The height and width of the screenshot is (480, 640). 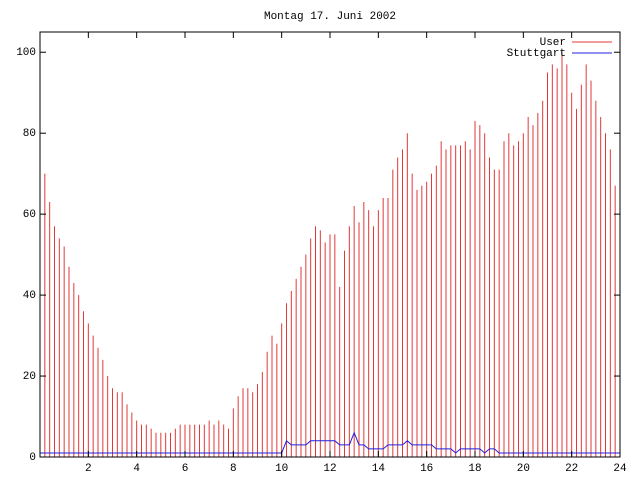 I want to click on y-tick-label: 40, so click(x=29, y=296).